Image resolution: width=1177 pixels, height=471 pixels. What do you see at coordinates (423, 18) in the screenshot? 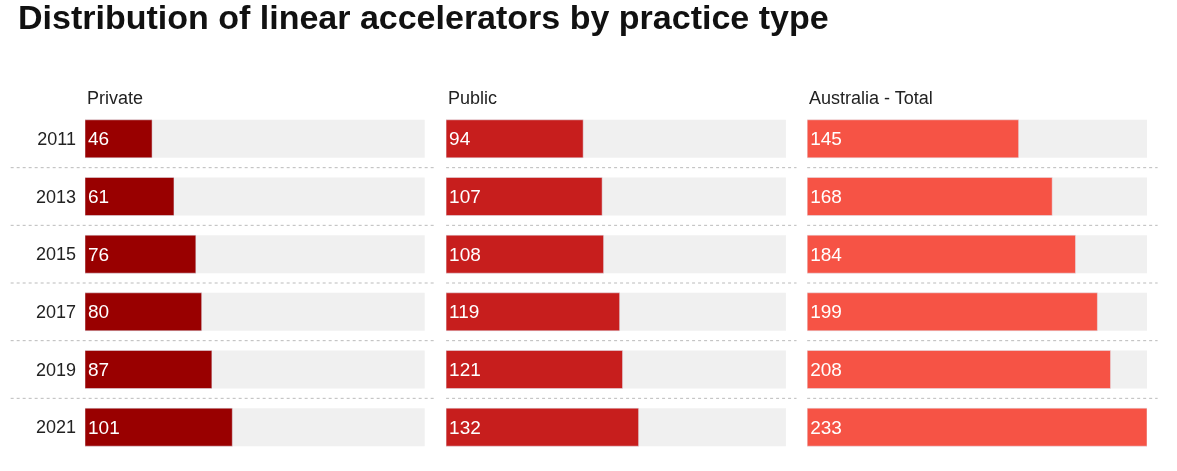
I see `text: Distribution of linear accelerators by practice type` at bounding box center [423, 18].